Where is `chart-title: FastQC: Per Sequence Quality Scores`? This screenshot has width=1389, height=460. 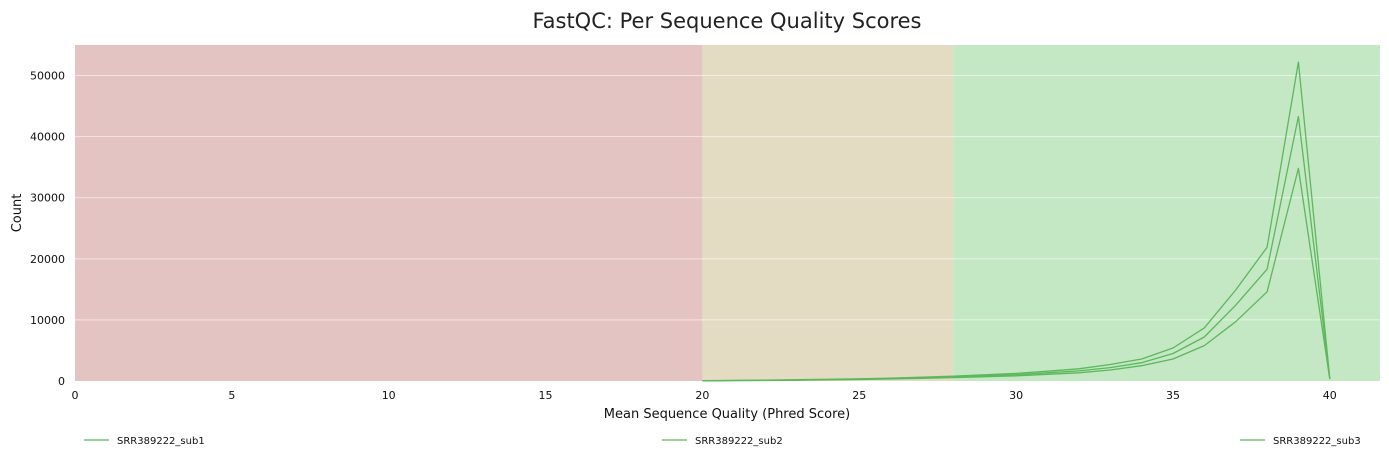
chart-title: FastQC: Per Sequence Quality Scores is located at coordinates (726, 21).